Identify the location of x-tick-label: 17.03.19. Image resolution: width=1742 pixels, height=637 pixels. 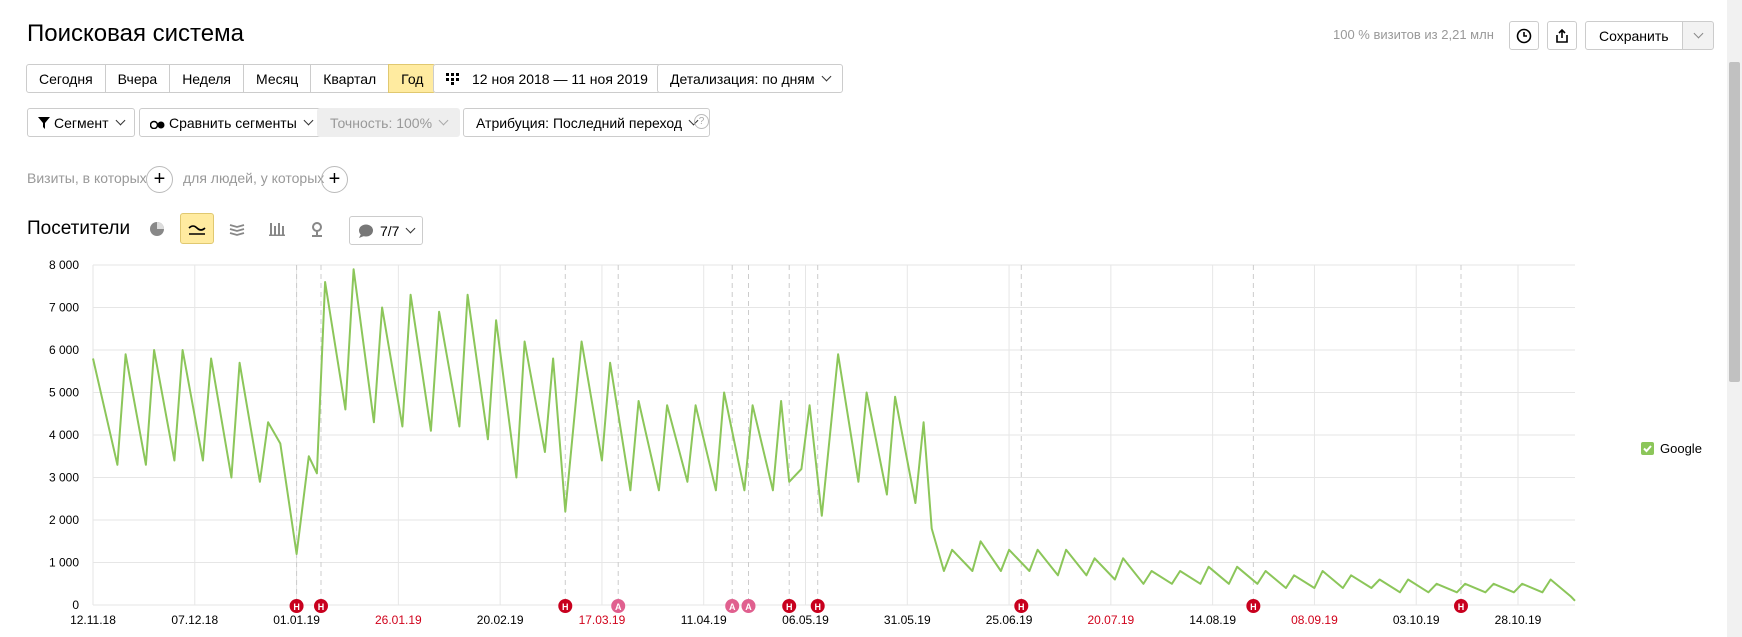
(602, 620).